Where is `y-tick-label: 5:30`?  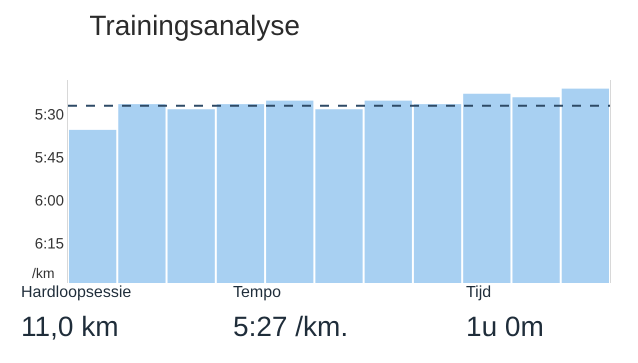
y-tick-label: 5:30 is located at coordinates (49, 115).